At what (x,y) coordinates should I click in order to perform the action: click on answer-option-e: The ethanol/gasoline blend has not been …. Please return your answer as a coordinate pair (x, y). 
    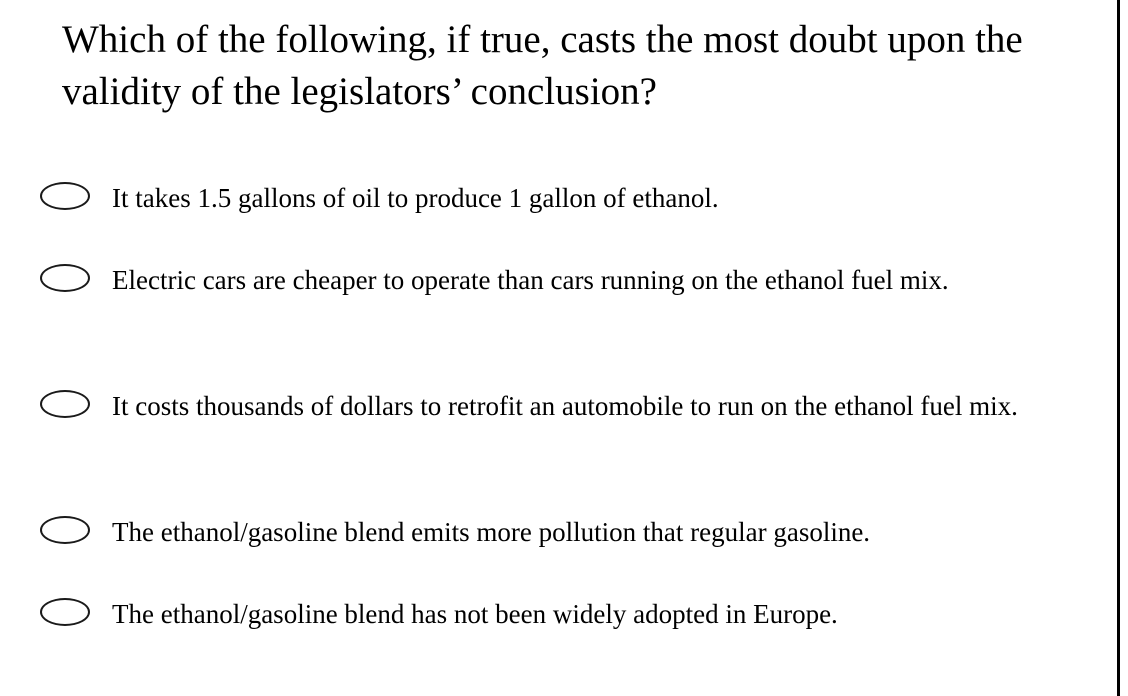
    Looking at the image, I should click on (570, 614).